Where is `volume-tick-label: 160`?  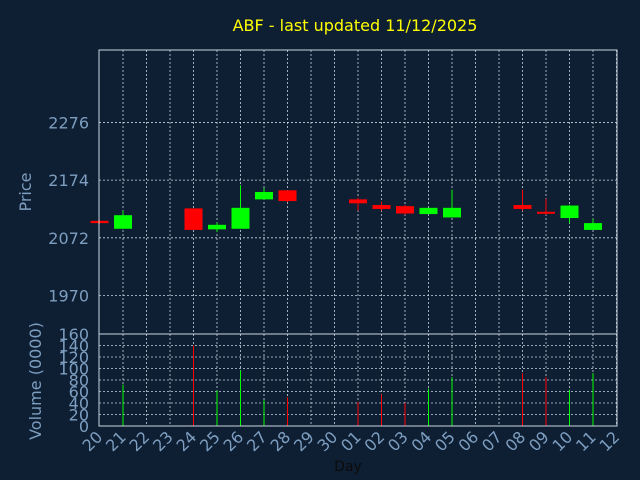 volume-tick-label: 160 is located at coordinates (73, 334).